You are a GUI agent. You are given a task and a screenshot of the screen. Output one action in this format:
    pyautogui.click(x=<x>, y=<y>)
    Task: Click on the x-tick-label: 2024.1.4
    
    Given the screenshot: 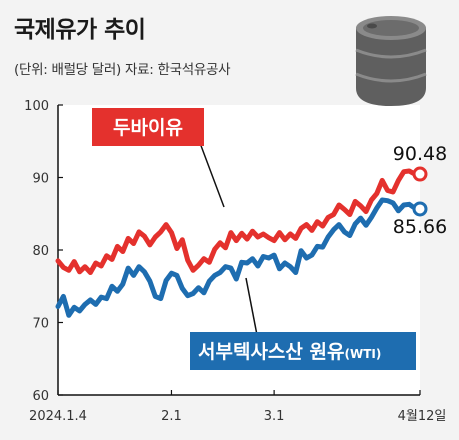 What is the action you would take?
    pyautogui.click(x=58, y=416)
    